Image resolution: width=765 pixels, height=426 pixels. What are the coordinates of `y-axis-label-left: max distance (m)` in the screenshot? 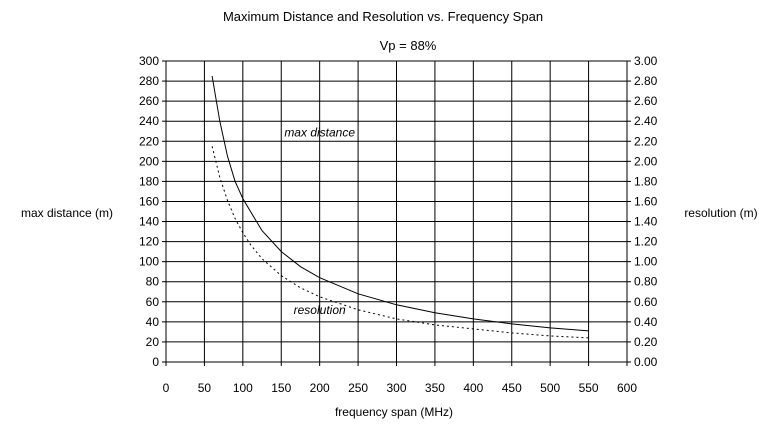 It's located at (67, 213).